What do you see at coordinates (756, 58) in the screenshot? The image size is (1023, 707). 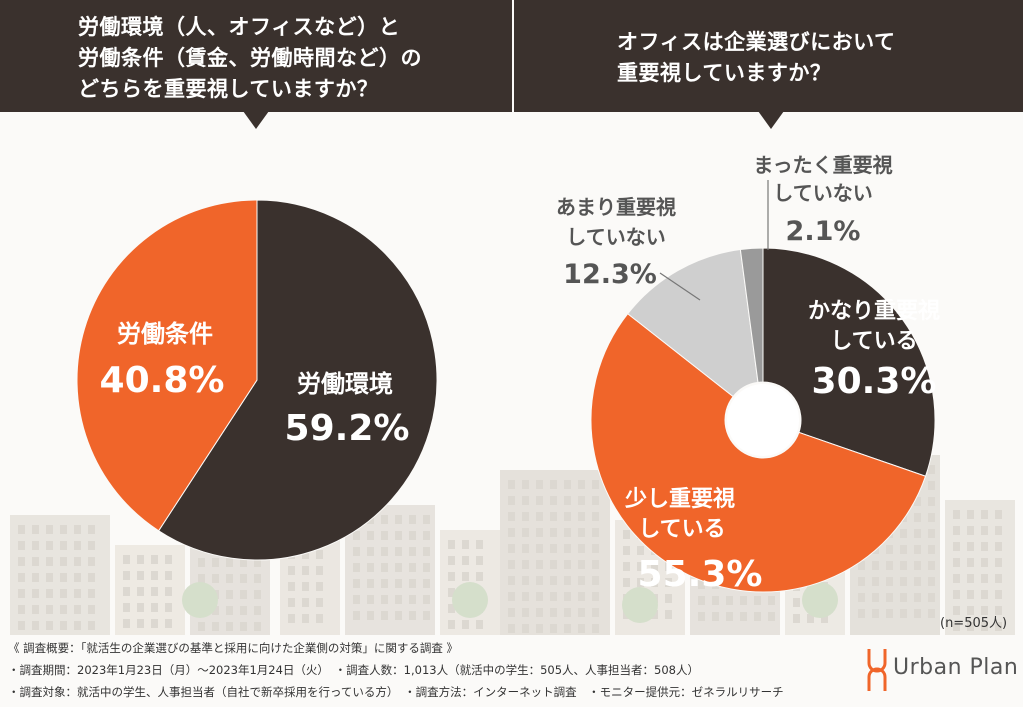 I see `right-question-text: オフィスは企業選びにおいて 重要視していますか？` at bounding box center [756, 58].